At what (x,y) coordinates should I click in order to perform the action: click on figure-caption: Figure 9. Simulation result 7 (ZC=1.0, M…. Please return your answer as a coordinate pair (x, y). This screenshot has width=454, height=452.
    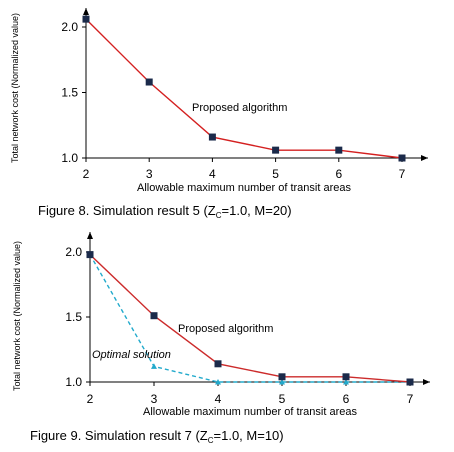
    Looking at the image, I should click on (157, 436).